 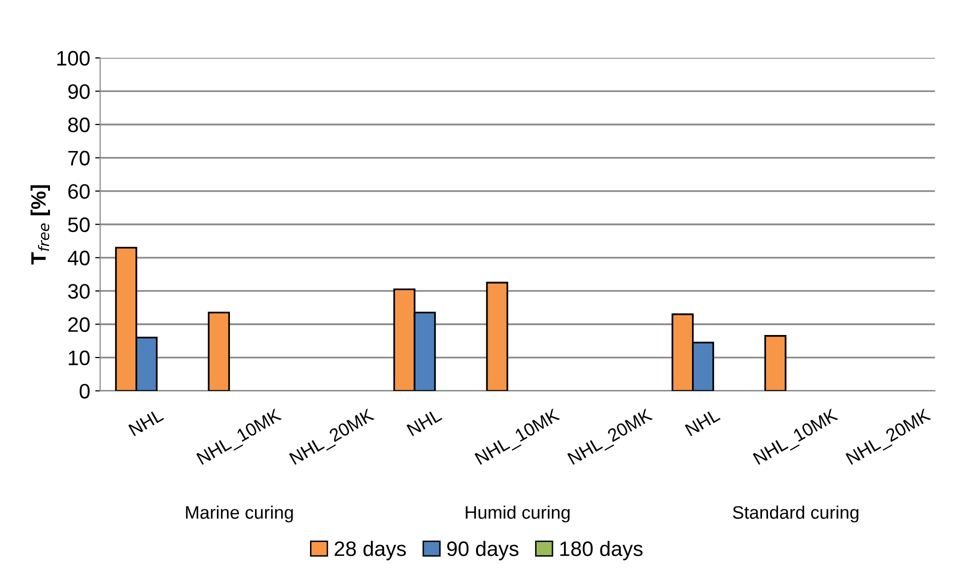 What do you see at coordinates (79, 124) in the screenshot?
I see `y-tick-label: 80` at bounding box center [79, 124].